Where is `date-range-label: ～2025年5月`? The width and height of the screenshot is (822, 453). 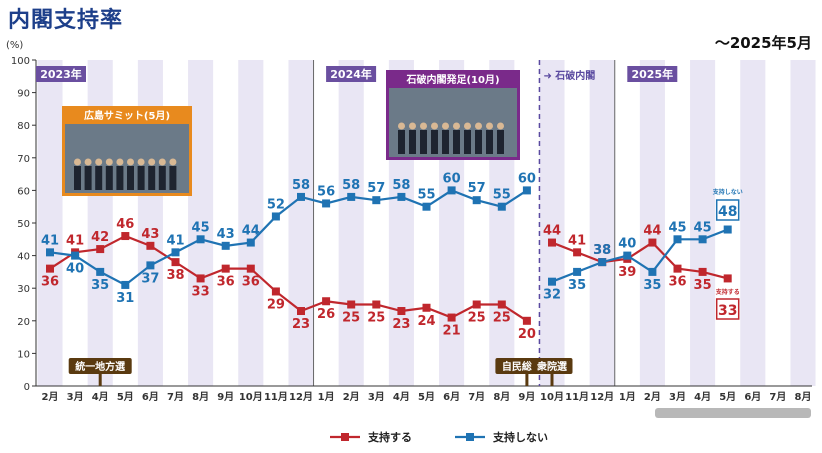
date-range-label: ～2025年5月 is located at coordinates (763, 43).